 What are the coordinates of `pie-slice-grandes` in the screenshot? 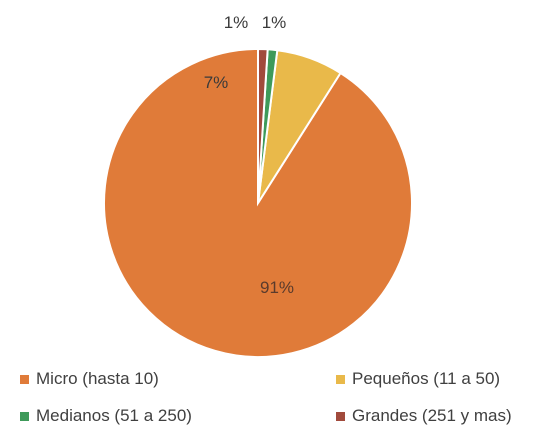 It's located at (263, 125).